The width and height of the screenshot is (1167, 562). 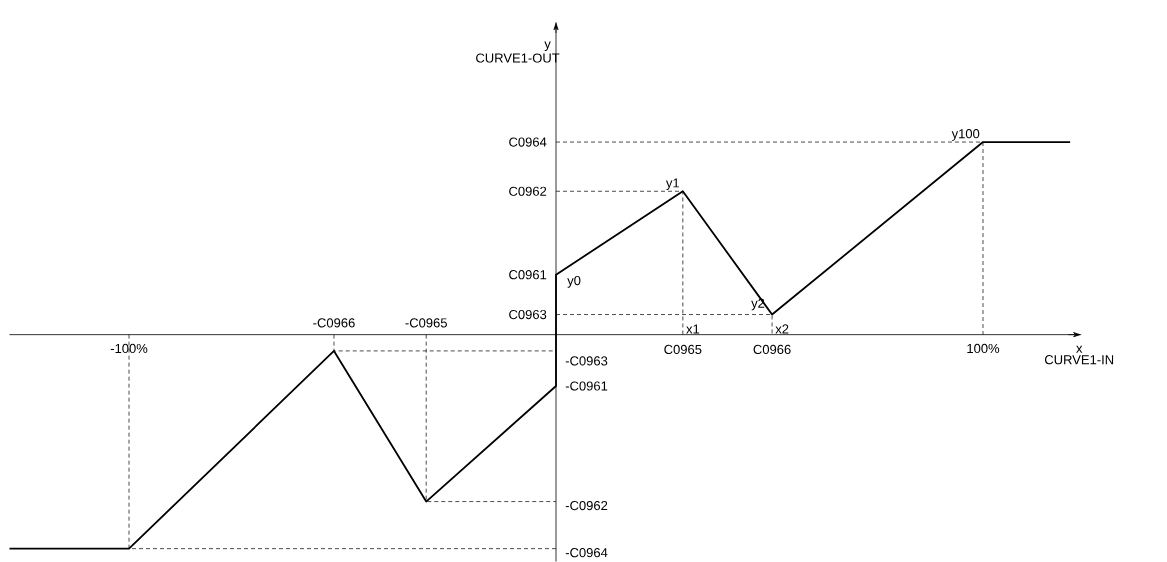 What do you see at coordinates (528, 191) in the screenshot?
I see `annotation: C0962` at bounding box center [528, 191].